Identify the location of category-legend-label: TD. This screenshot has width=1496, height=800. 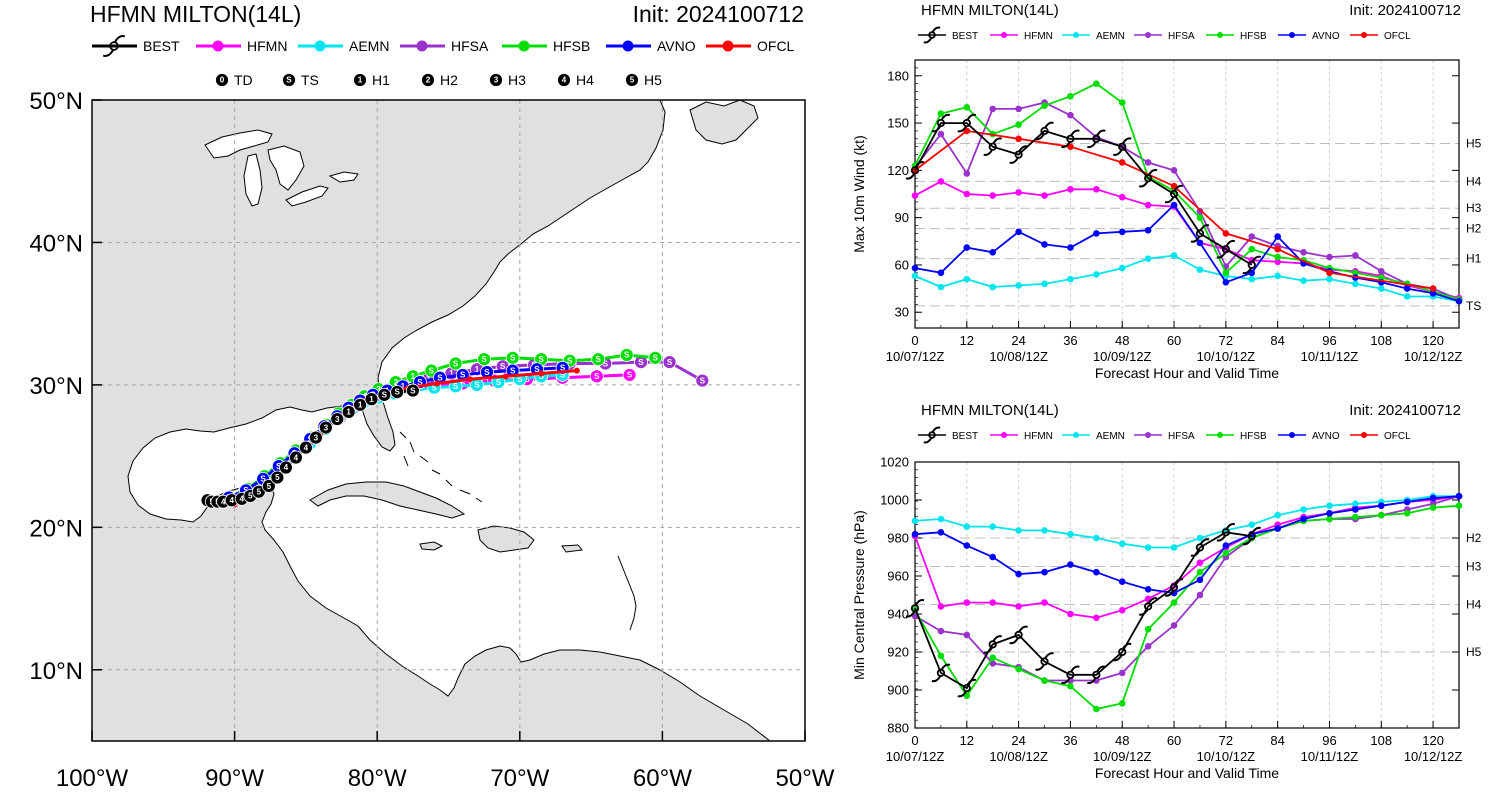
(243, 80).